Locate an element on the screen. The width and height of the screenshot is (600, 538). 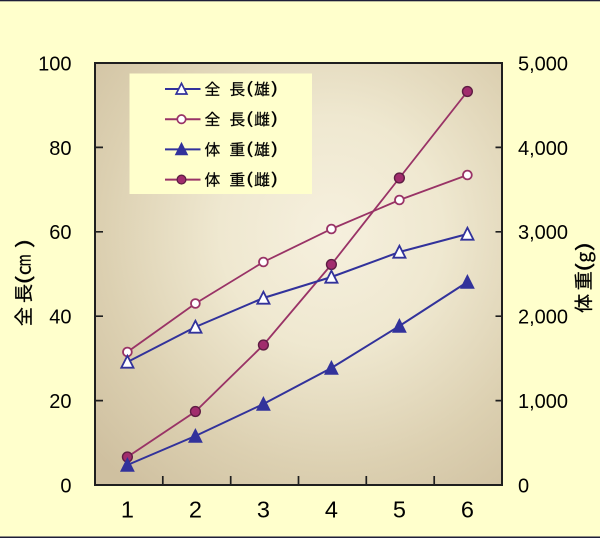
svg-text: 2,000 is located at coordinates (543, 318).